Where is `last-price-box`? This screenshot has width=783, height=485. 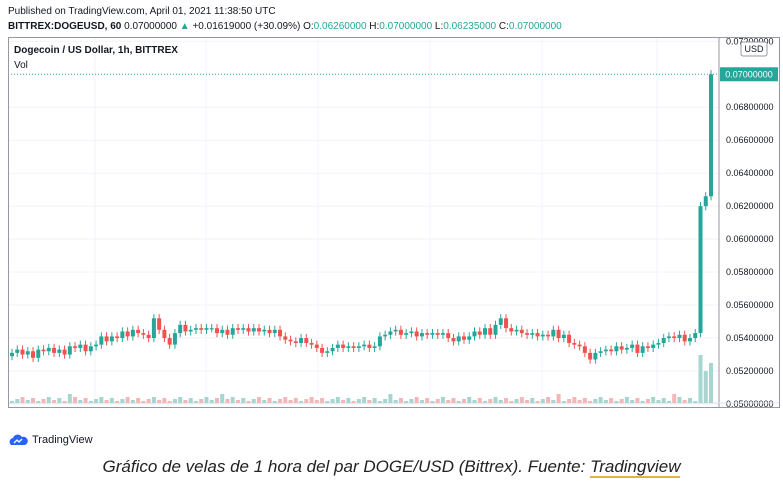
last-price-box is located at coordinates (749, 74).